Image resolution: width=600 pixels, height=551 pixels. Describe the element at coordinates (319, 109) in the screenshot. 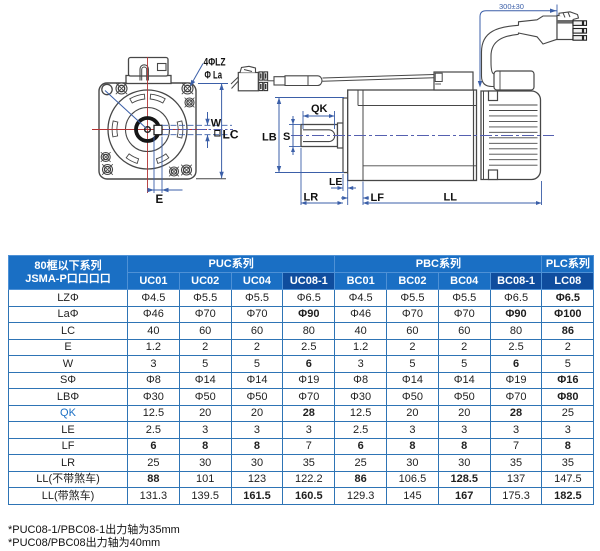

I see `svg-text: QK` at that location.